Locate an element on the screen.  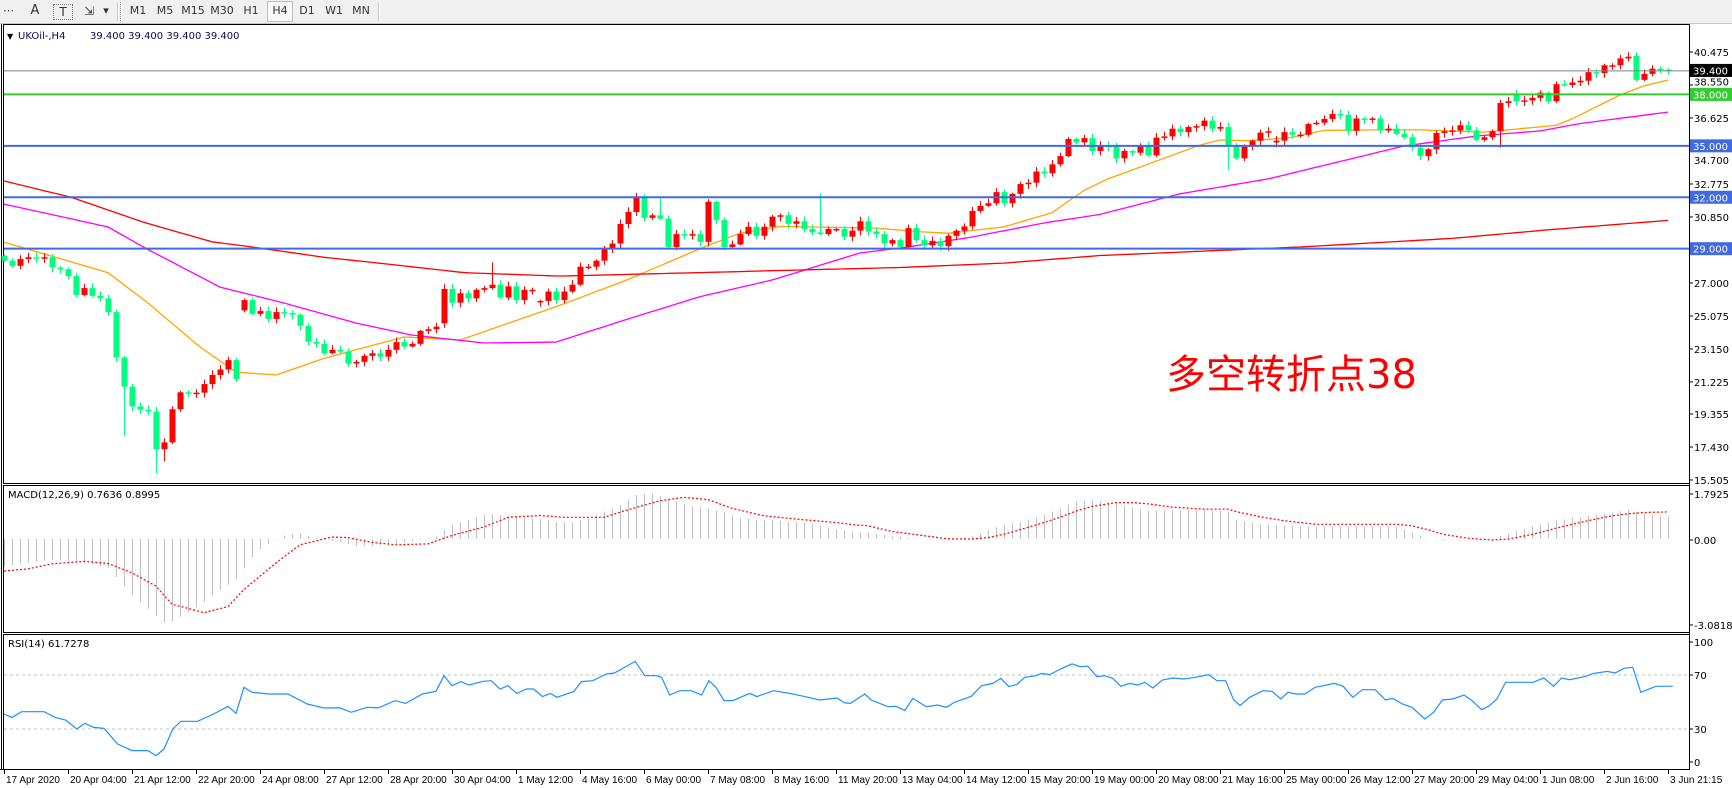
timeframe-h1: H1 is located at coordinates (251, 10).